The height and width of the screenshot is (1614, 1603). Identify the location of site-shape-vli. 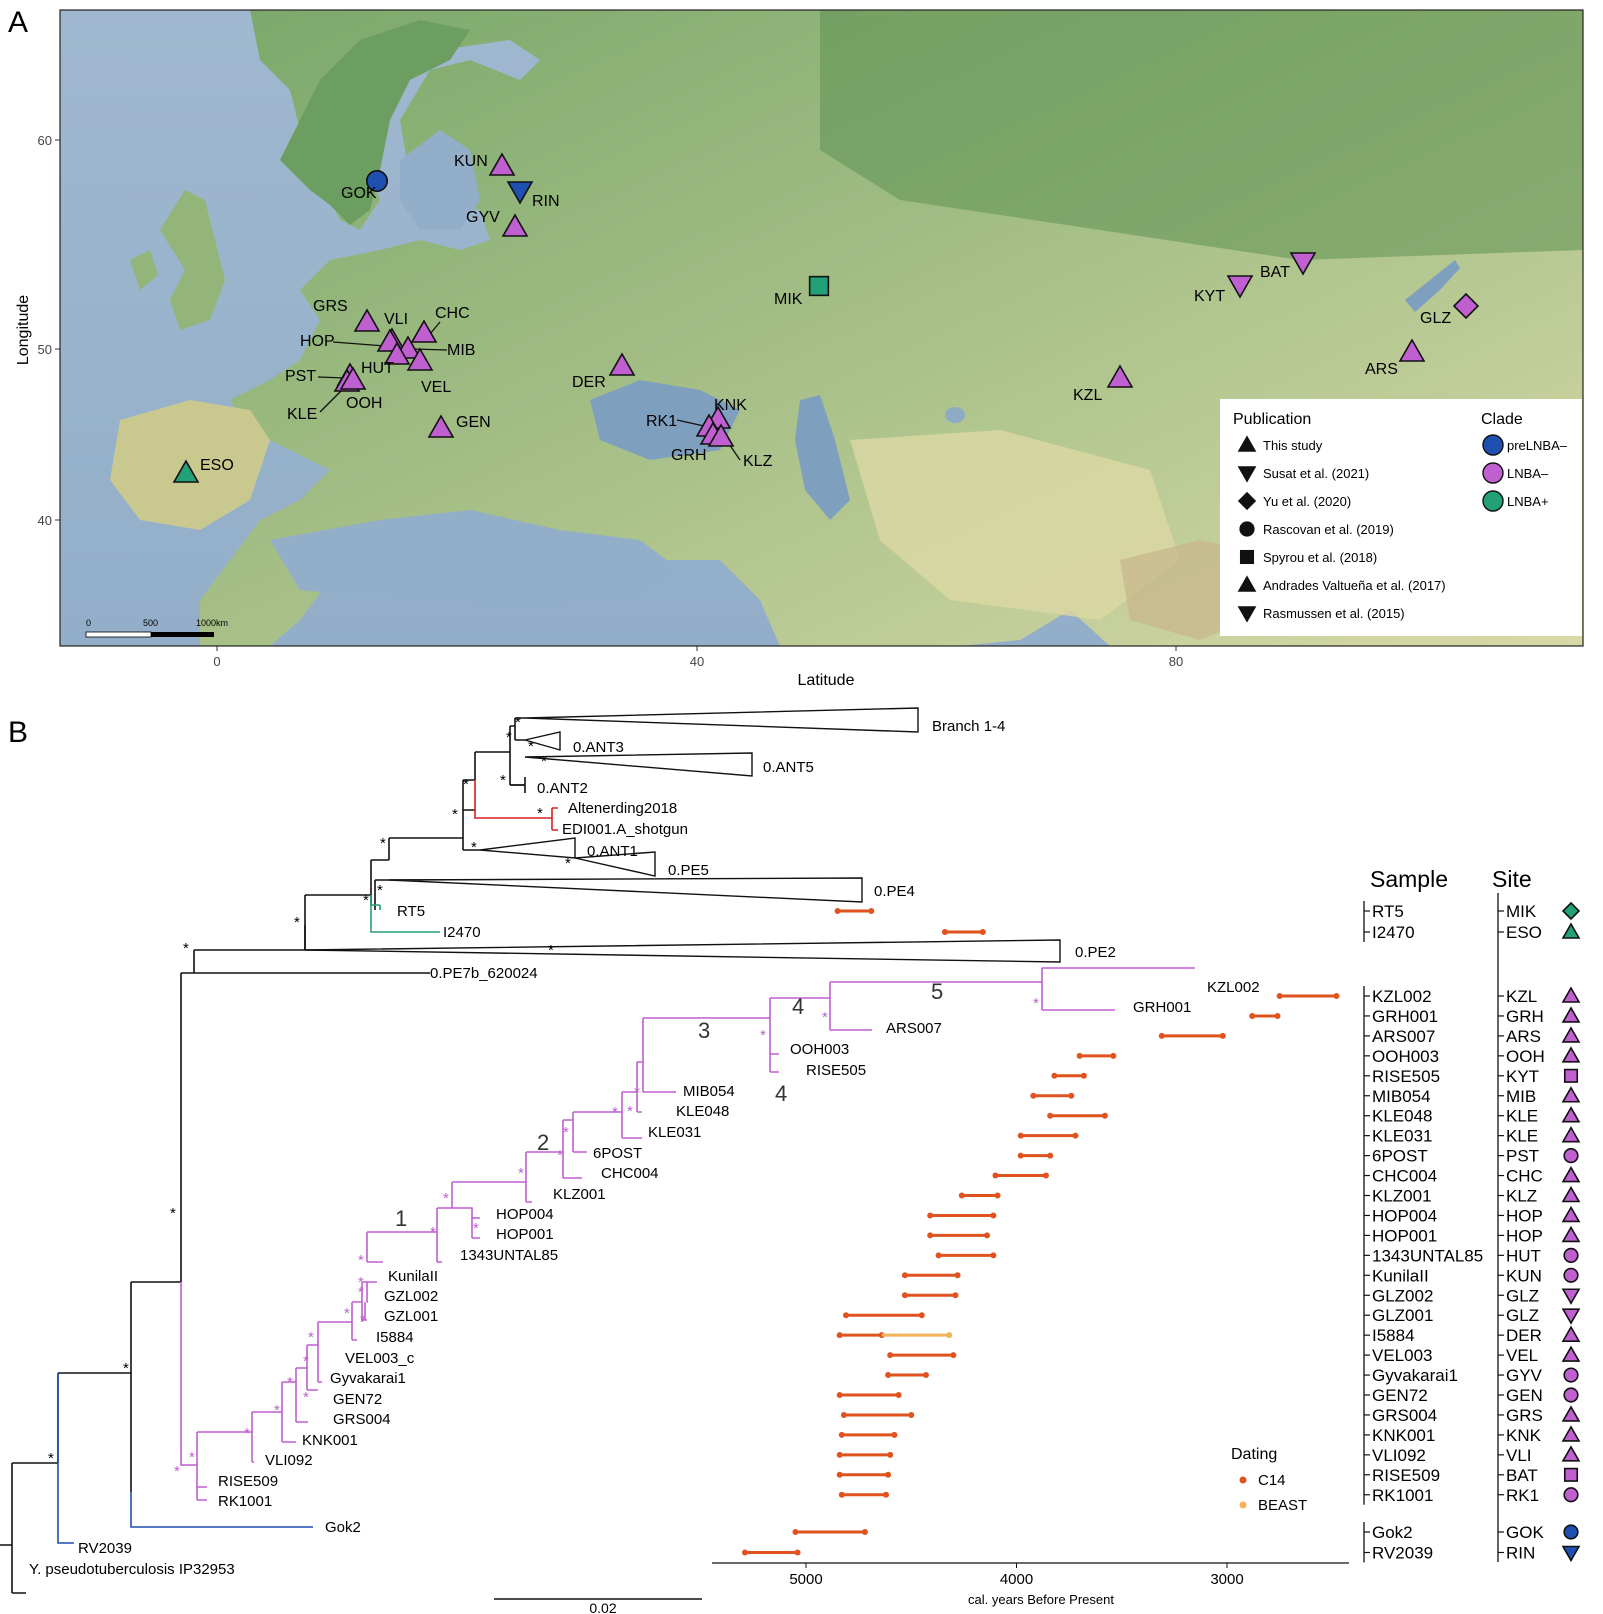
(1571, 1453).